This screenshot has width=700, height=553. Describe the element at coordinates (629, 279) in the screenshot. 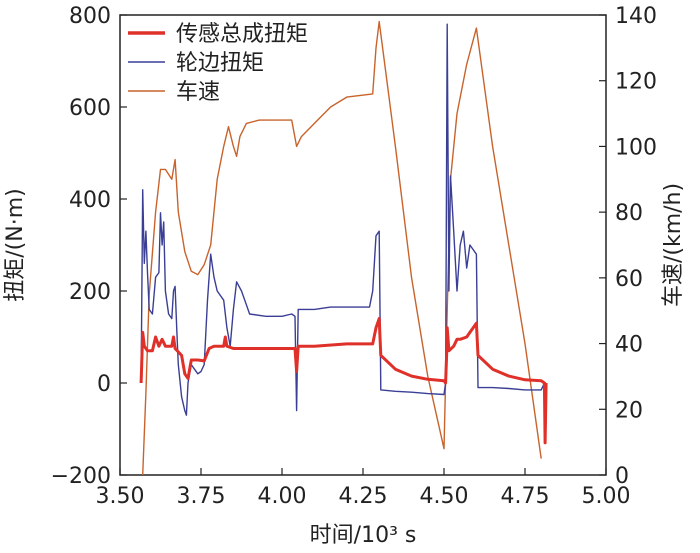

I see `y-right-tick-label: 60` at that location.